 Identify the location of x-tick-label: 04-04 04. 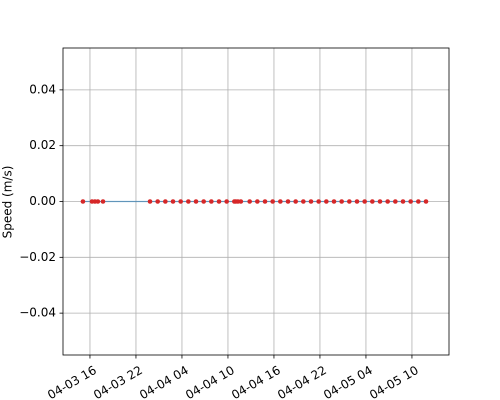
(164, 381).